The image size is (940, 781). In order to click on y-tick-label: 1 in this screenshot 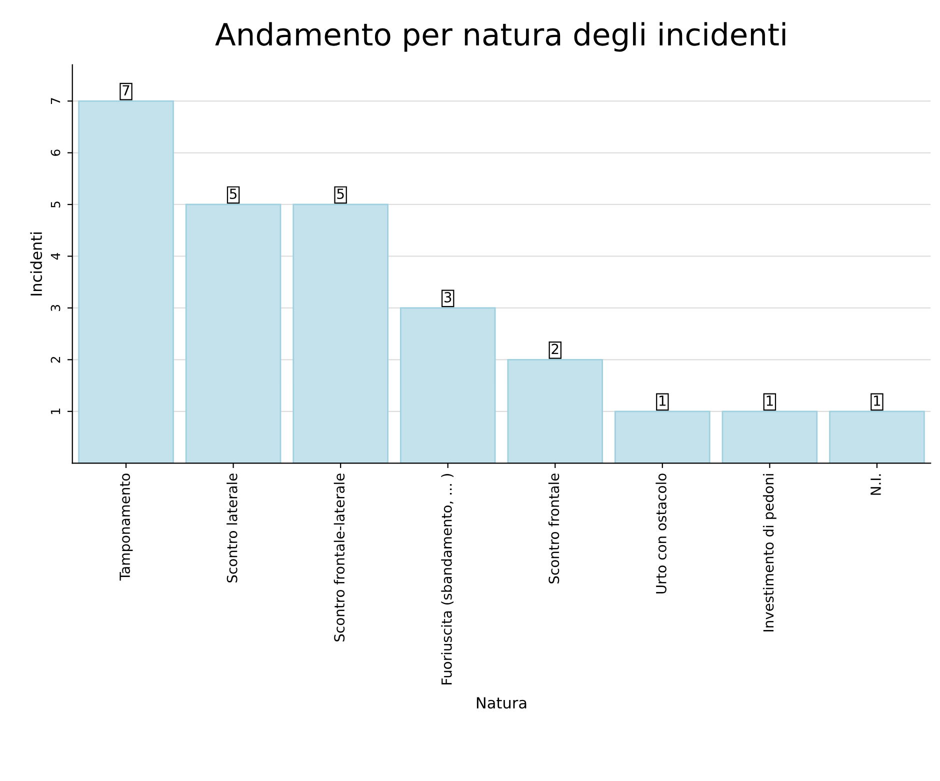, I will do `click(55, 411)`.